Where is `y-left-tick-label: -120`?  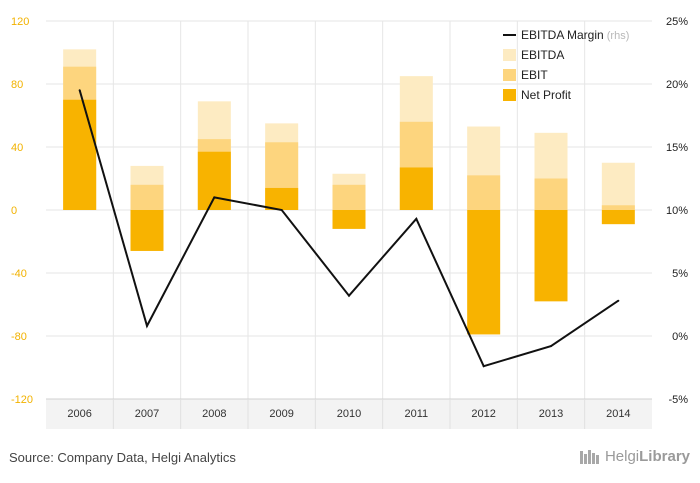 y-left-tick-label: -120 is located at coordinates (22, 400).